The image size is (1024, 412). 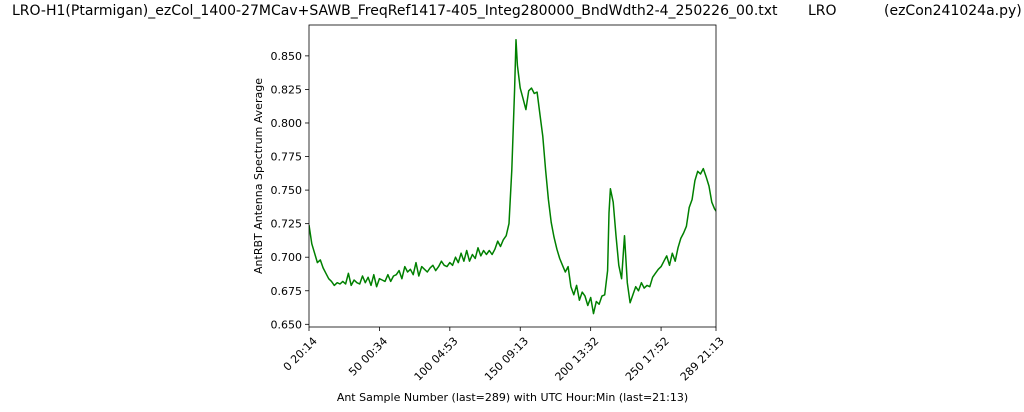 I want to click on y-tick-label: 0.700, so click(x=287, y=257).